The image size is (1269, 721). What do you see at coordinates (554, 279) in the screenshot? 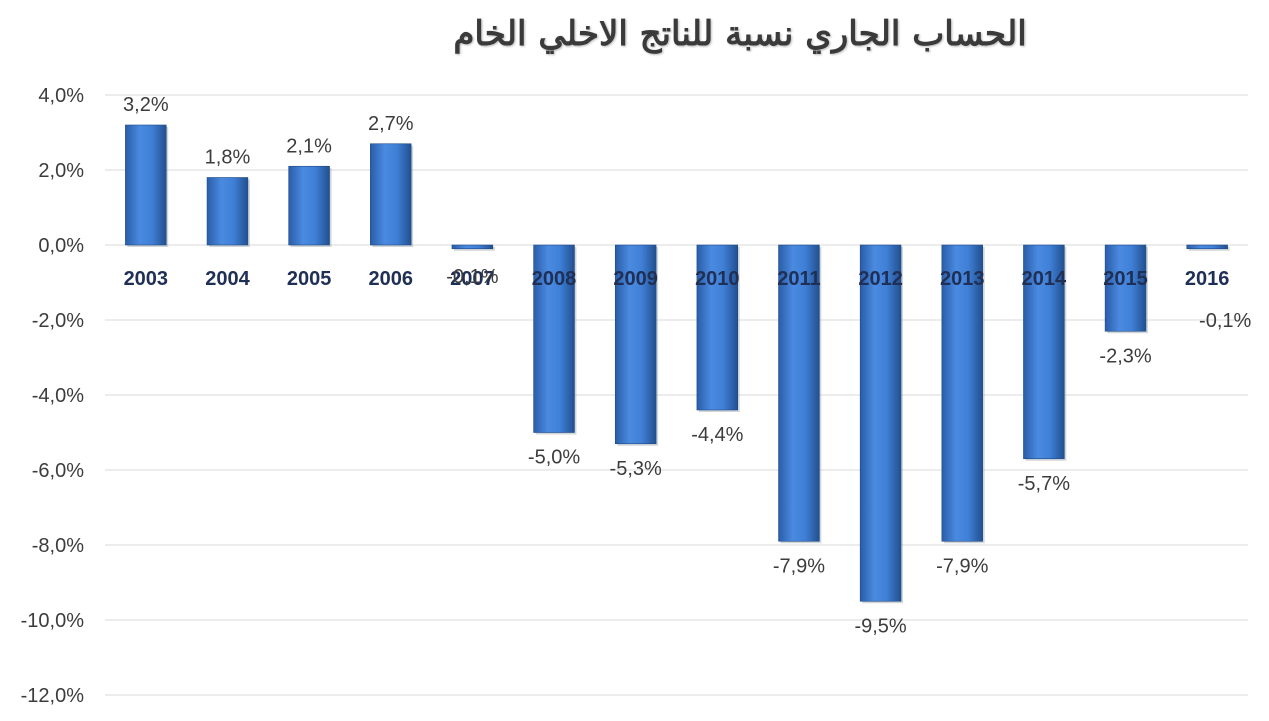
I see `x-tick-label: 2008` at bounding box center [554, 279].